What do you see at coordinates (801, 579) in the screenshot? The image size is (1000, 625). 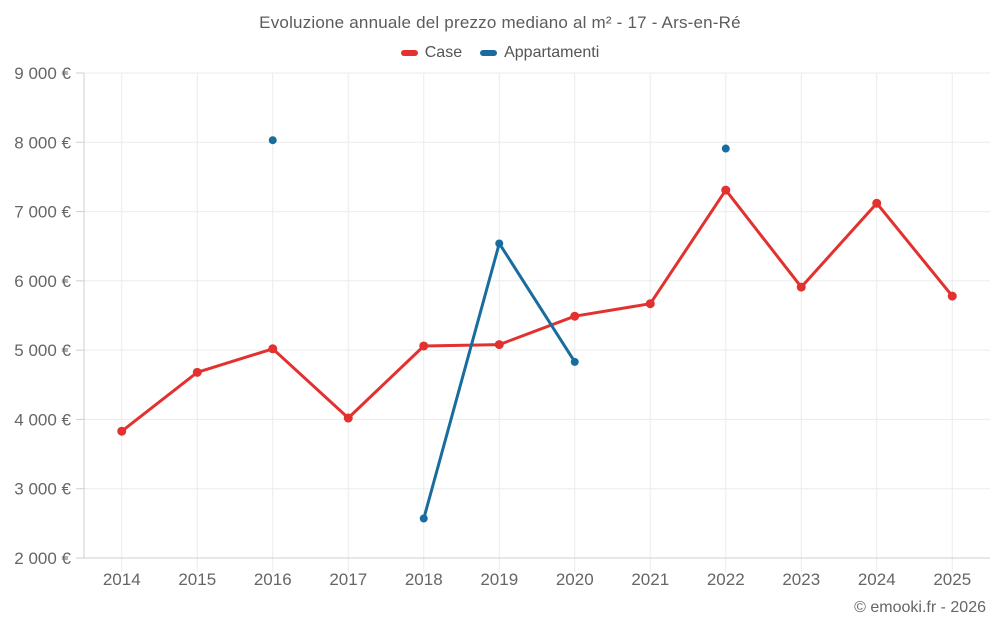 I see `x-tick-label: 2023` at bounding box center [801, 579].